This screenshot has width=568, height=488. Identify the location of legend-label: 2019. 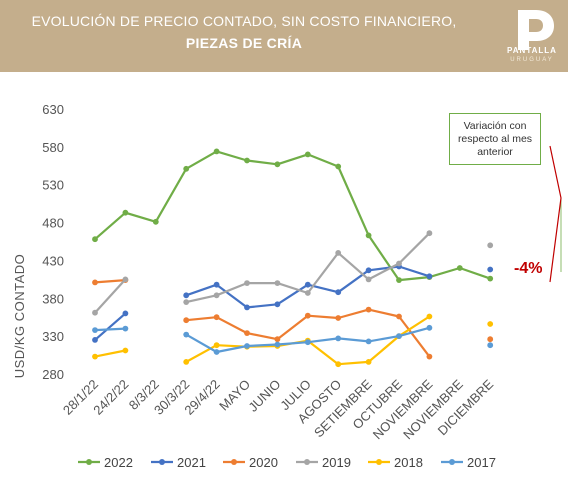
(336, 462).